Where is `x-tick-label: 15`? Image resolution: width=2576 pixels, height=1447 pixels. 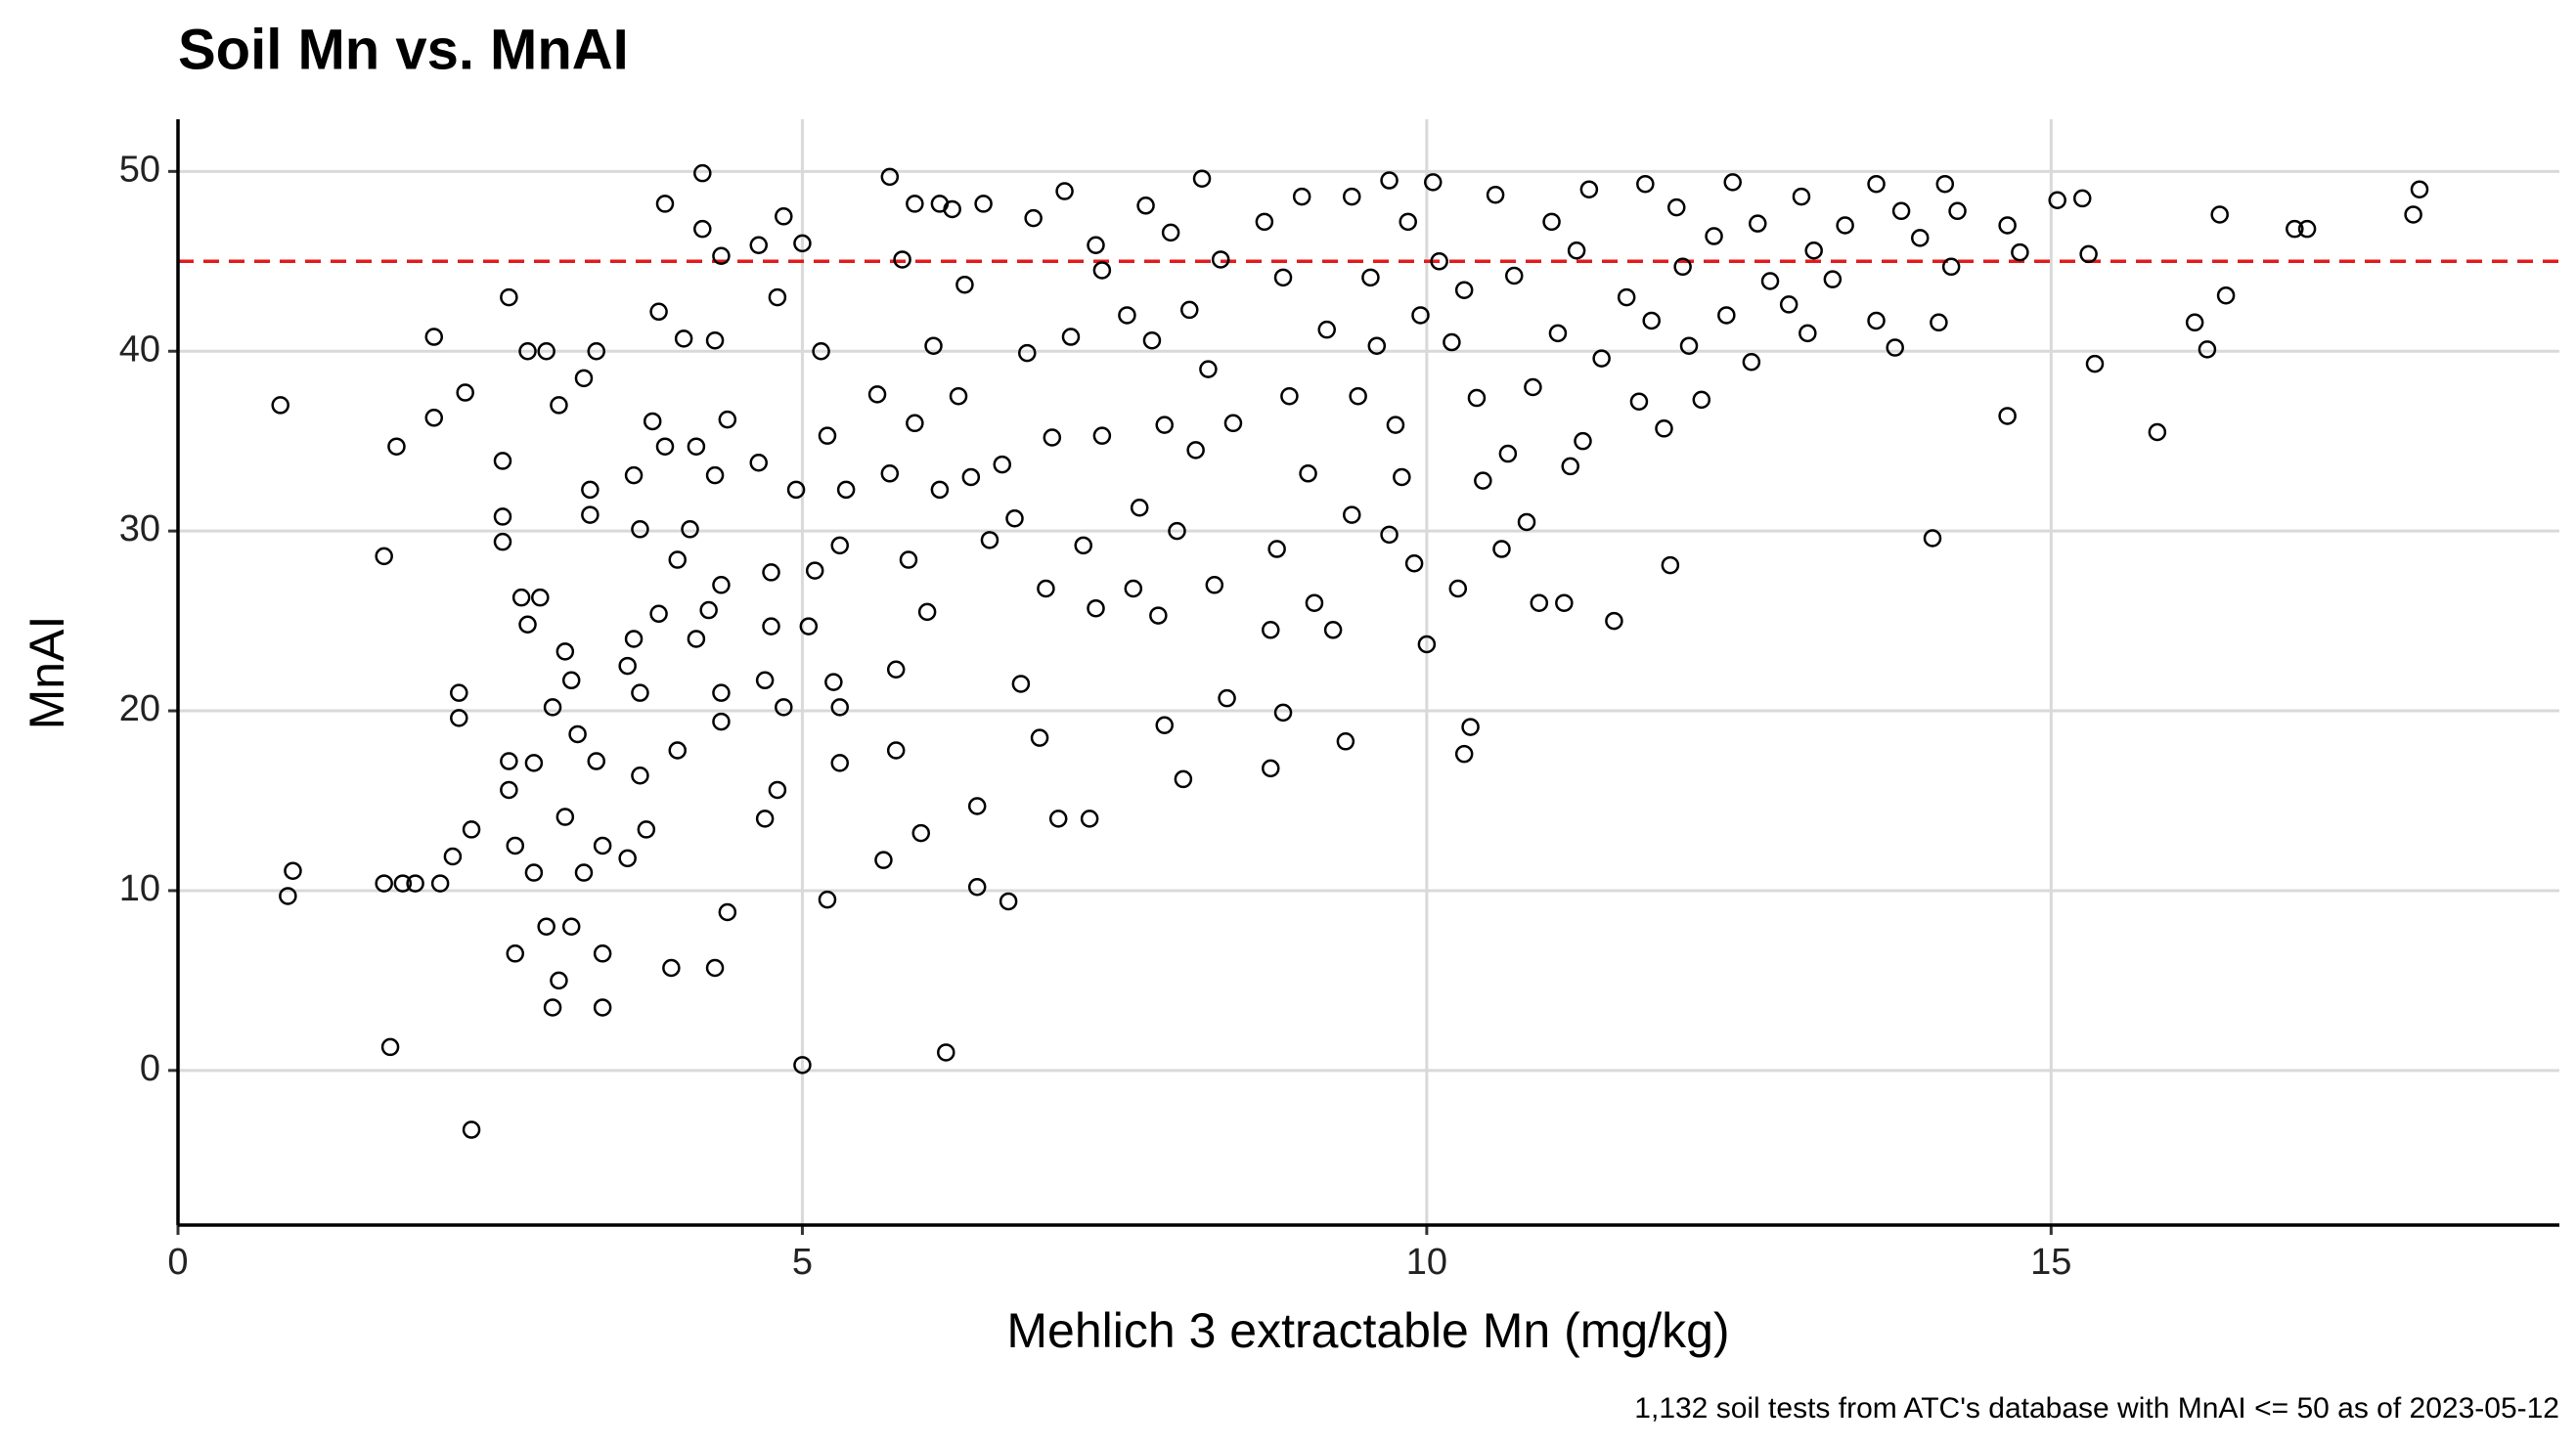 x-tick-label: 15 is located at coordinates (2050, 1262).